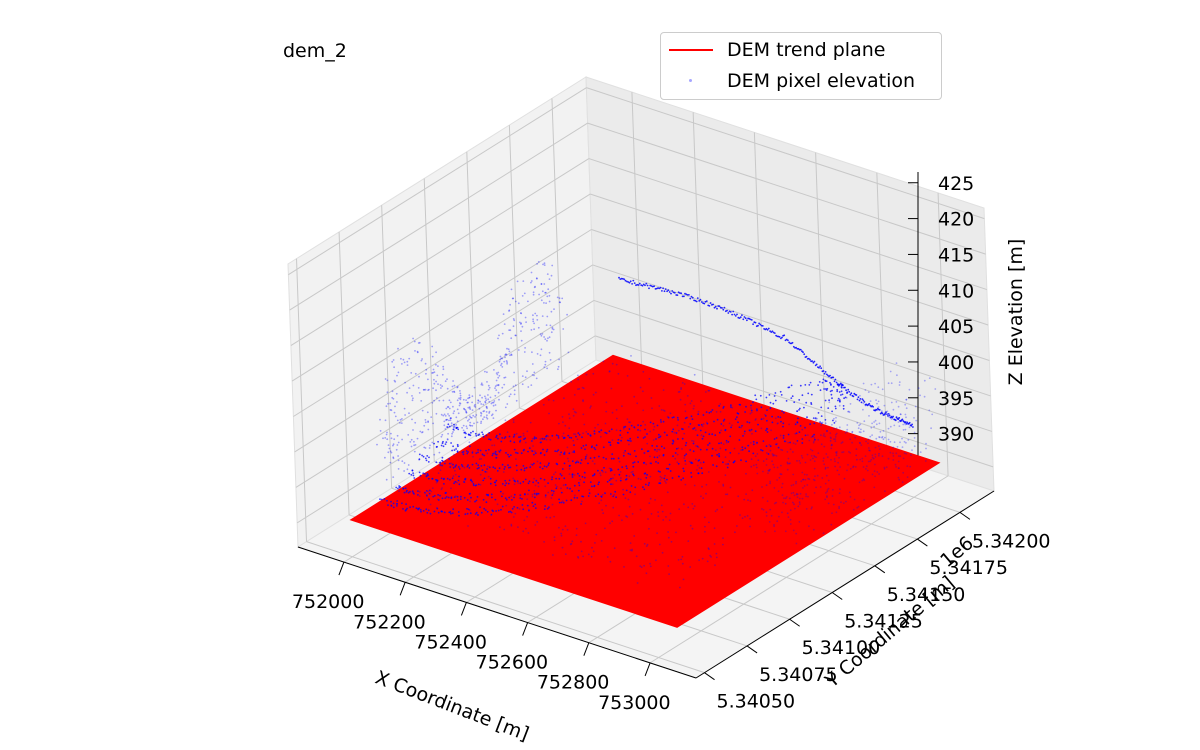 The height and width of the screenshot is (750, 1200). What do you see at coordinates (821, 81) in the screenshot?
I see `legend-label-pixel-elevation: DEM pixel elevation` at bounding box center [821, 81].